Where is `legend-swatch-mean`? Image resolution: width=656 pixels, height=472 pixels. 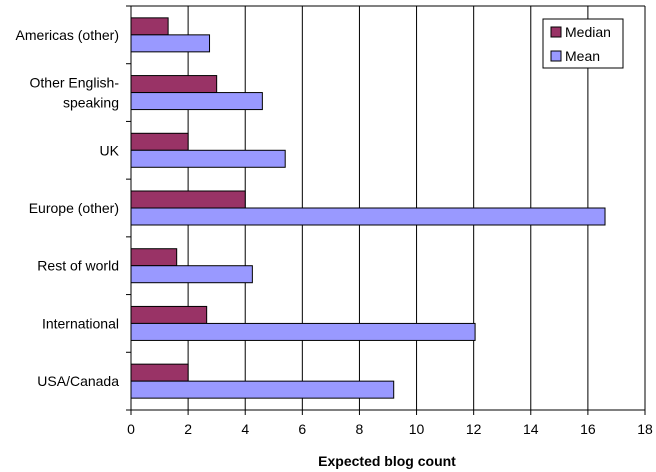 legend-swatch-mean is located at coordinates (556, 56).